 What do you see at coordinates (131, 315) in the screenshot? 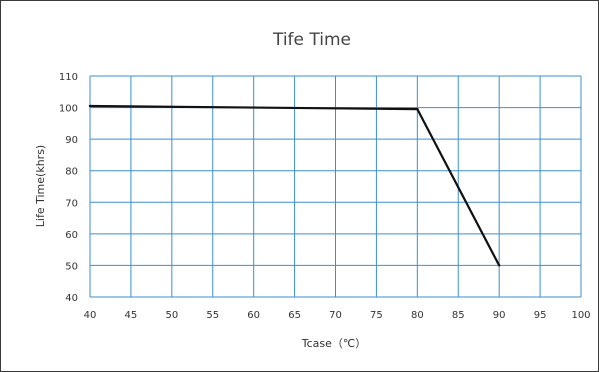
I see `x-tick-label: 45` at bounding box center [131, 315].